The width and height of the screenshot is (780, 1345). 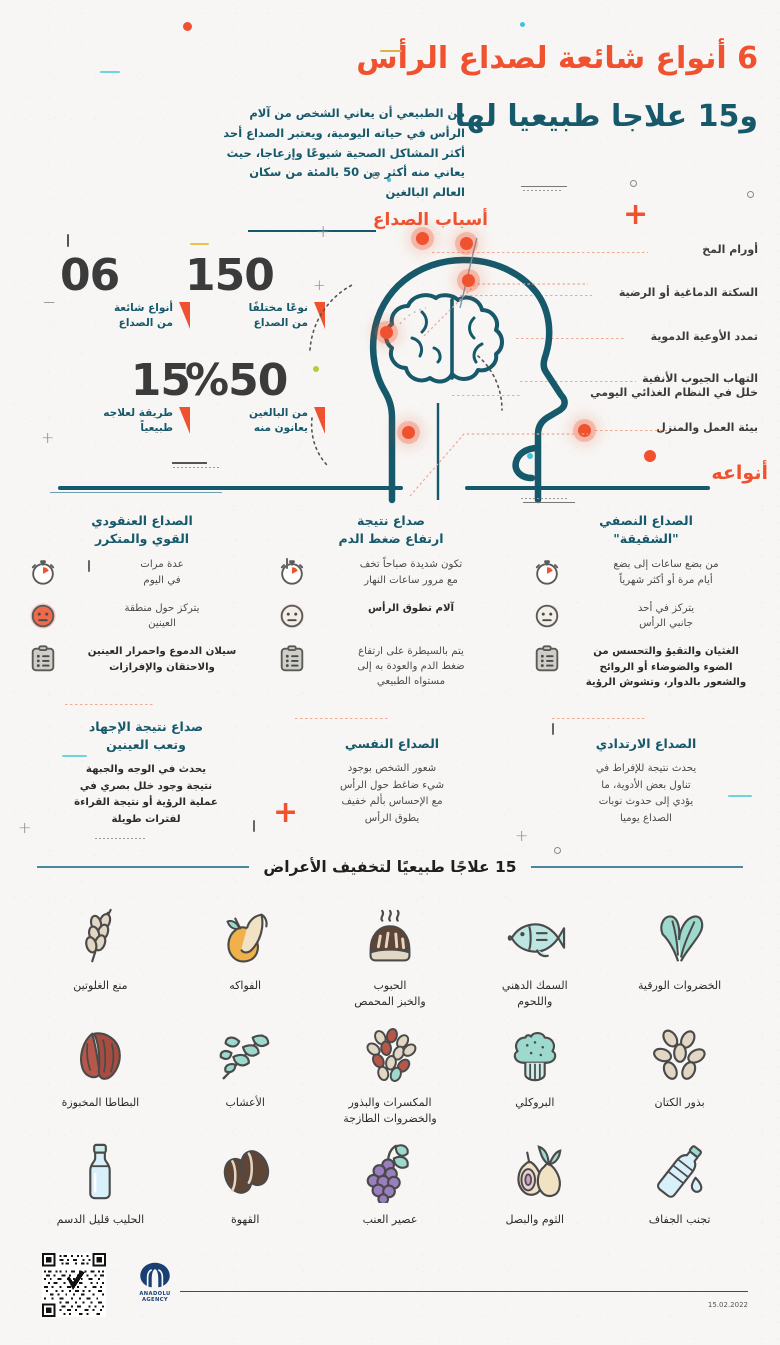 What do you see at coordinates (646, 530) in the screenshot?
I see `type-card-title: الصداع النصفي "الشقيقة"` at bounding box center [646, 530].